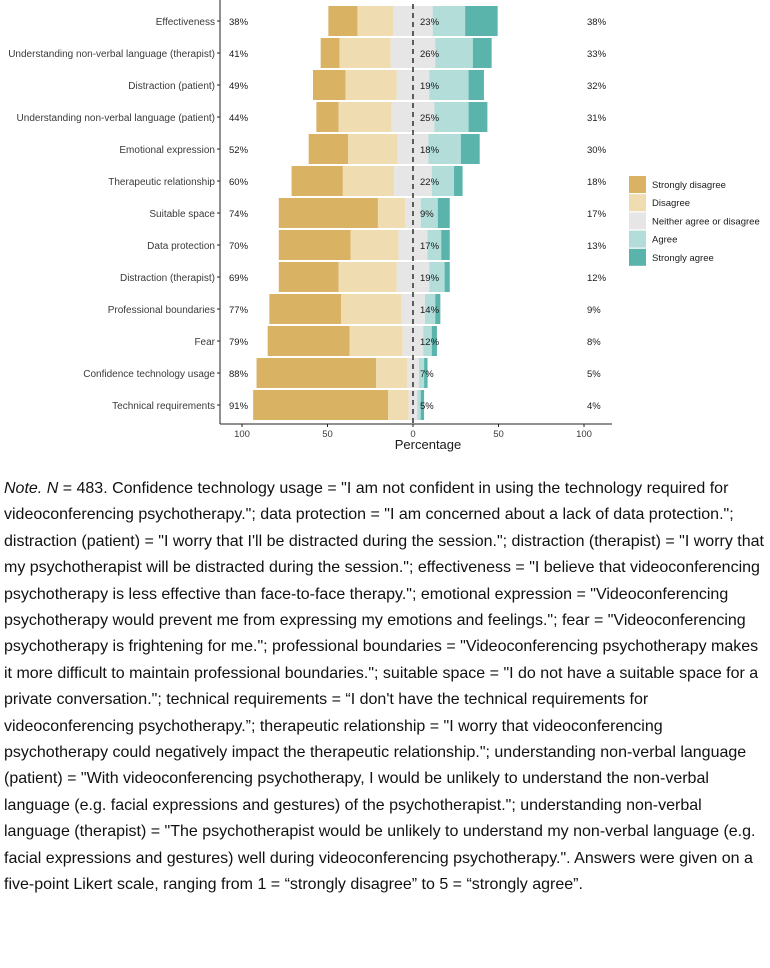  I want to click on center-percent-label: 12%, so click(430, 342).